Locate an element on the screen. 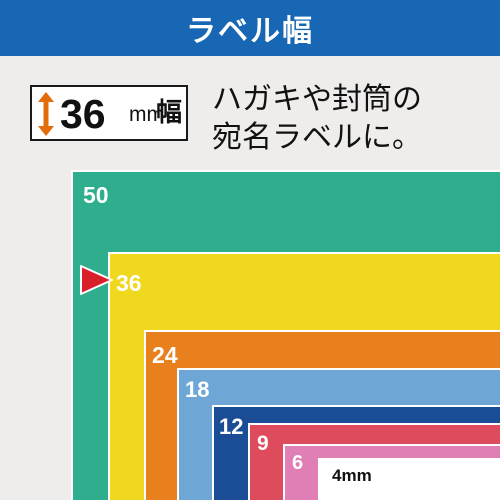 Image resolution: width=500 pixels, height=500 pixels. width-badge: 36 mm 幅 is located at coordinates (109, 113).